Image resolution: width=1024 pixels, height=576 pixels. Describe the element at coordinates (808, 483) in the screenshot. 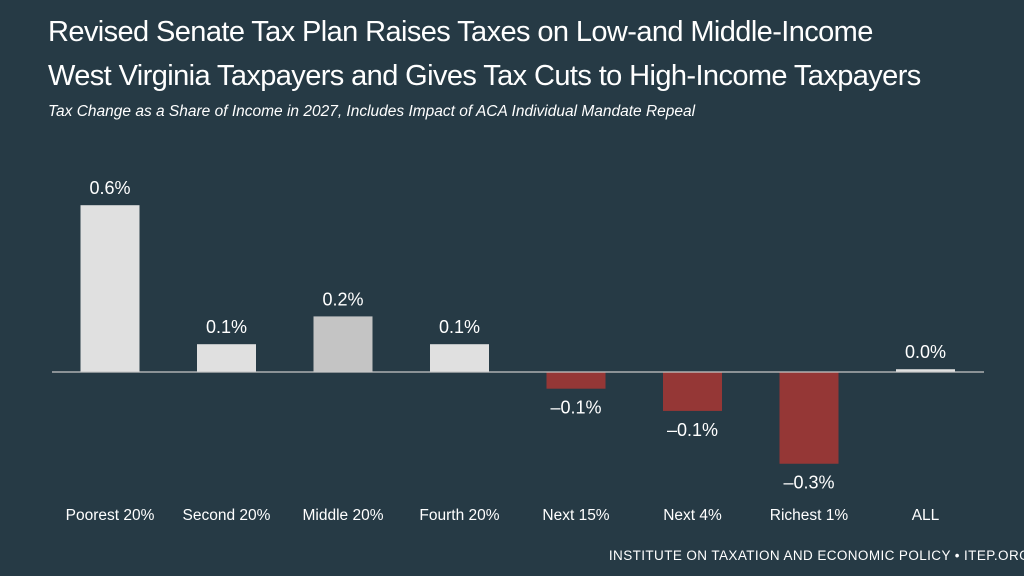

I see `data-label-7: –0.3%` at that location.